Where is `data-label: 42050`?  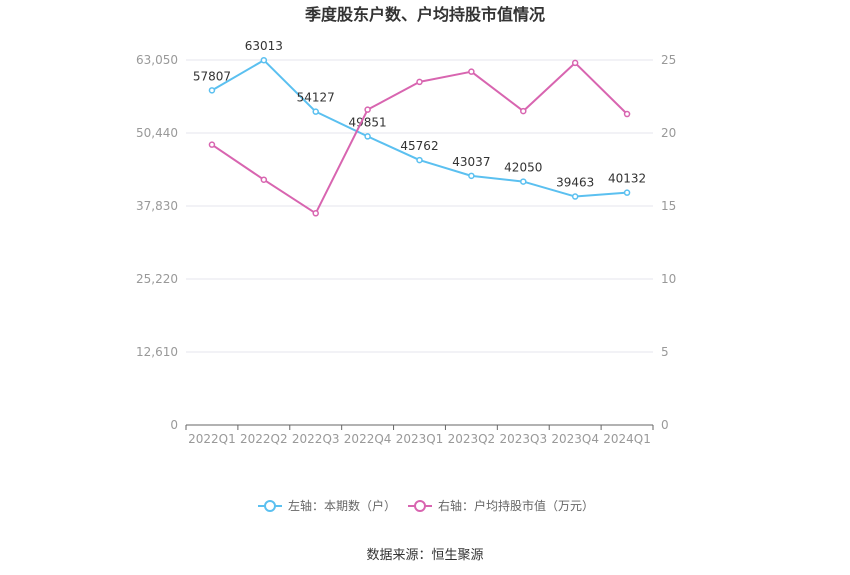
data-label: 42050 is located at coordinates (523, 168).